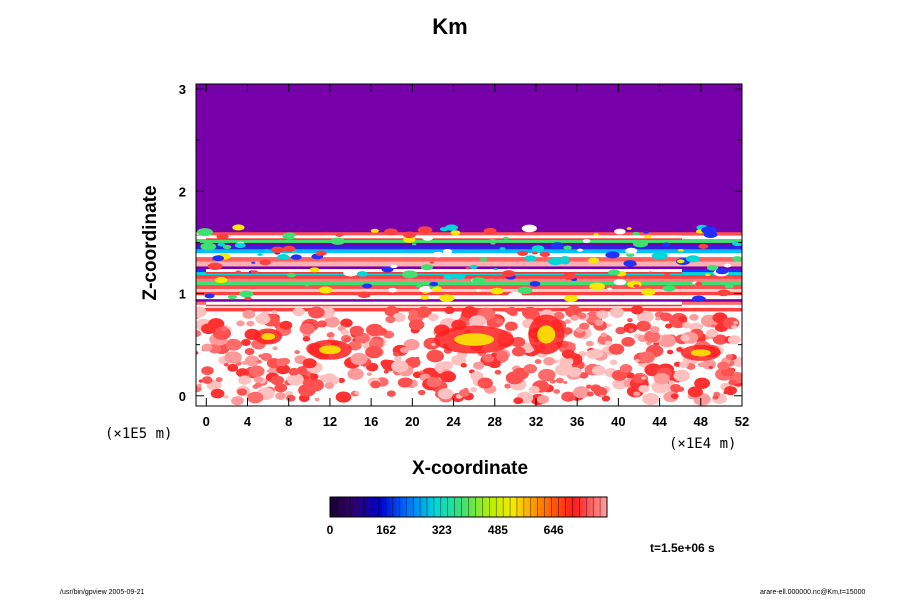 The width and height of the screenshot is (900, 600). I want to click on x-tick-label: 8, so click(288, 421).